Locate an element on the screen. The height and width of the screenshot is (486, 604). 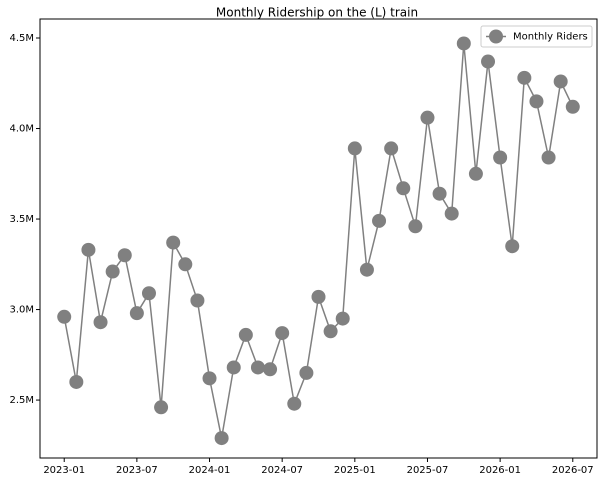
y-tick-label: 4.0M is located at coordinates (21, 129).